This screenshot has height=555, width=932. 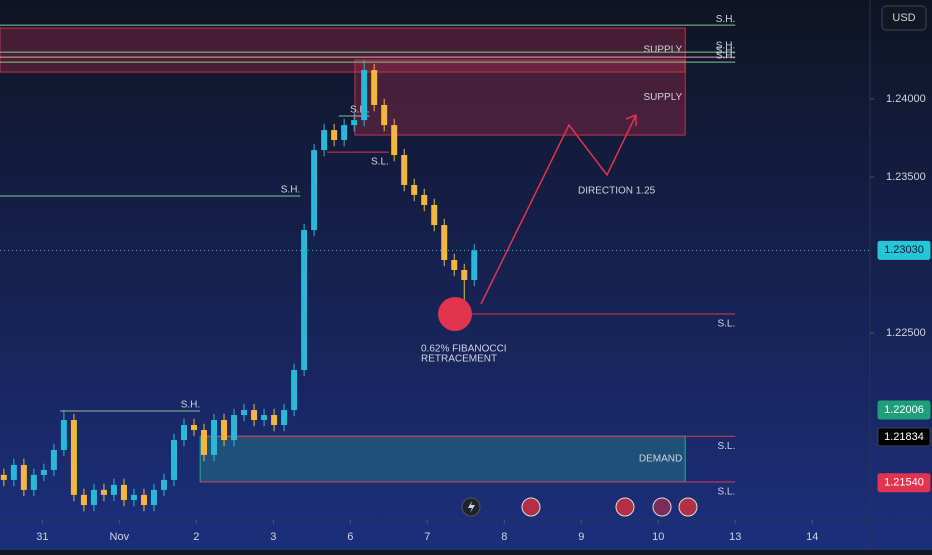 I want to click on event-glyph, so click(x=471, y=507).